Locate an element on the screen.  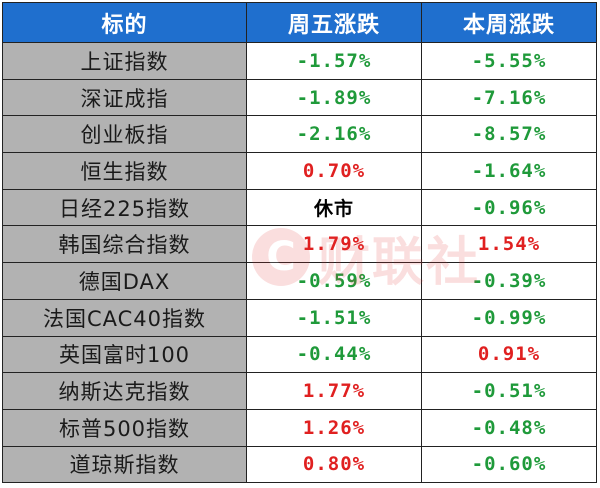
table-row: 标普500指数 1.26% -0.48% is located at coordinates (299, 427).